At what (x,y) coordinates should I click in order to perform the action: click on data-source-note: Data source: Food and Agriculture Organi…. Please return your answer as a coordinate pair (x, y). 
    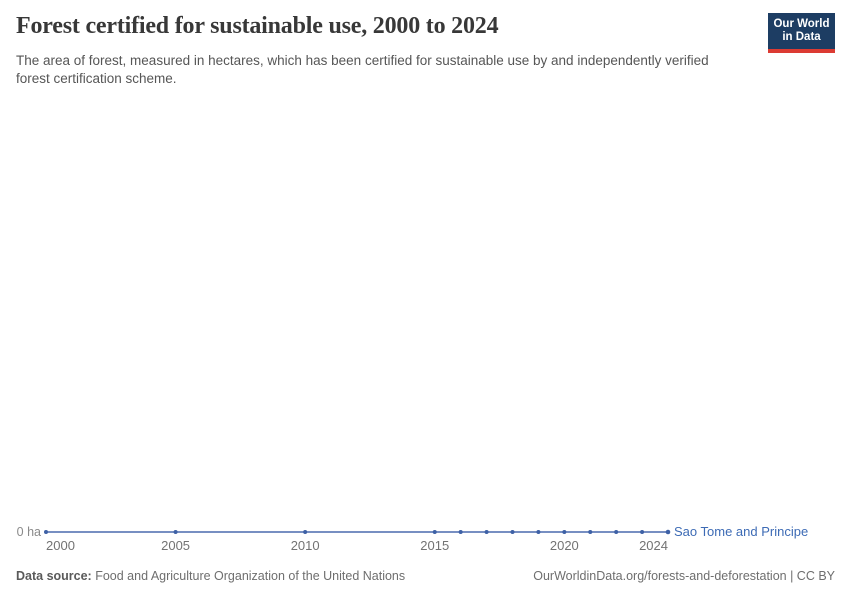
    Looking at the image, I should click on (210, 576).